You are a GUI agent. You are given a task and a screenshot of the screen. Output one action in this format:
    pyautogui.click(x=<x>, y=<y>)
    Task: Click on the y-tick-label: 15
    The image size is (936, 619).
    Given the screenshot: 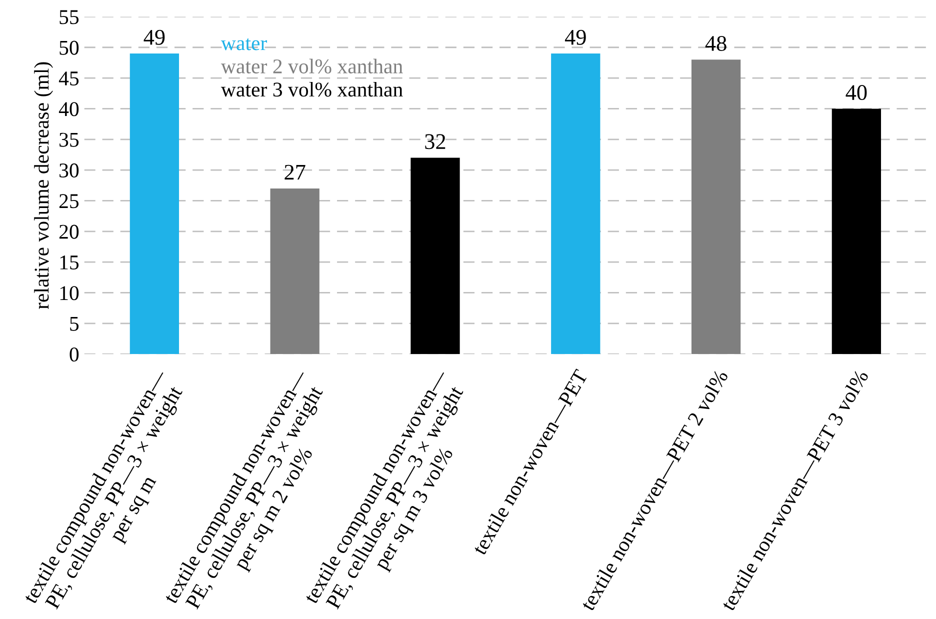 What is the action you would take?
    pyautogui.click(x=69, y=263)
    